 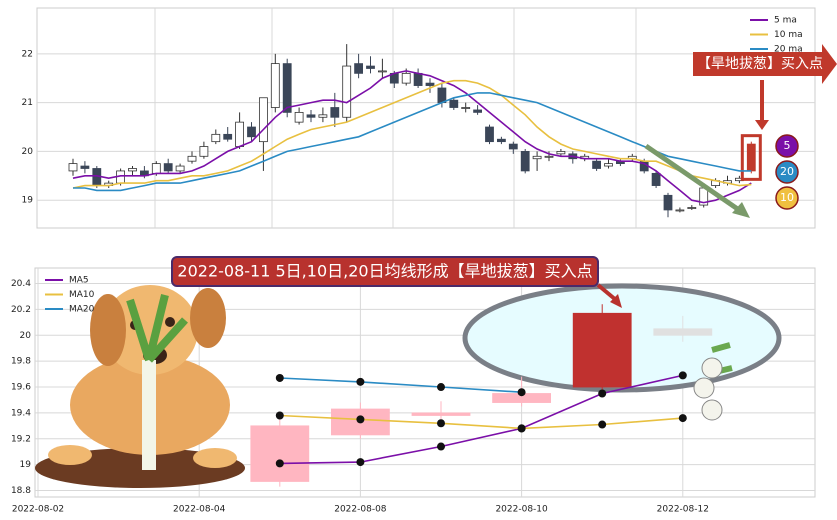 I want to click on dog-illustration, so click(x=140, y=386).